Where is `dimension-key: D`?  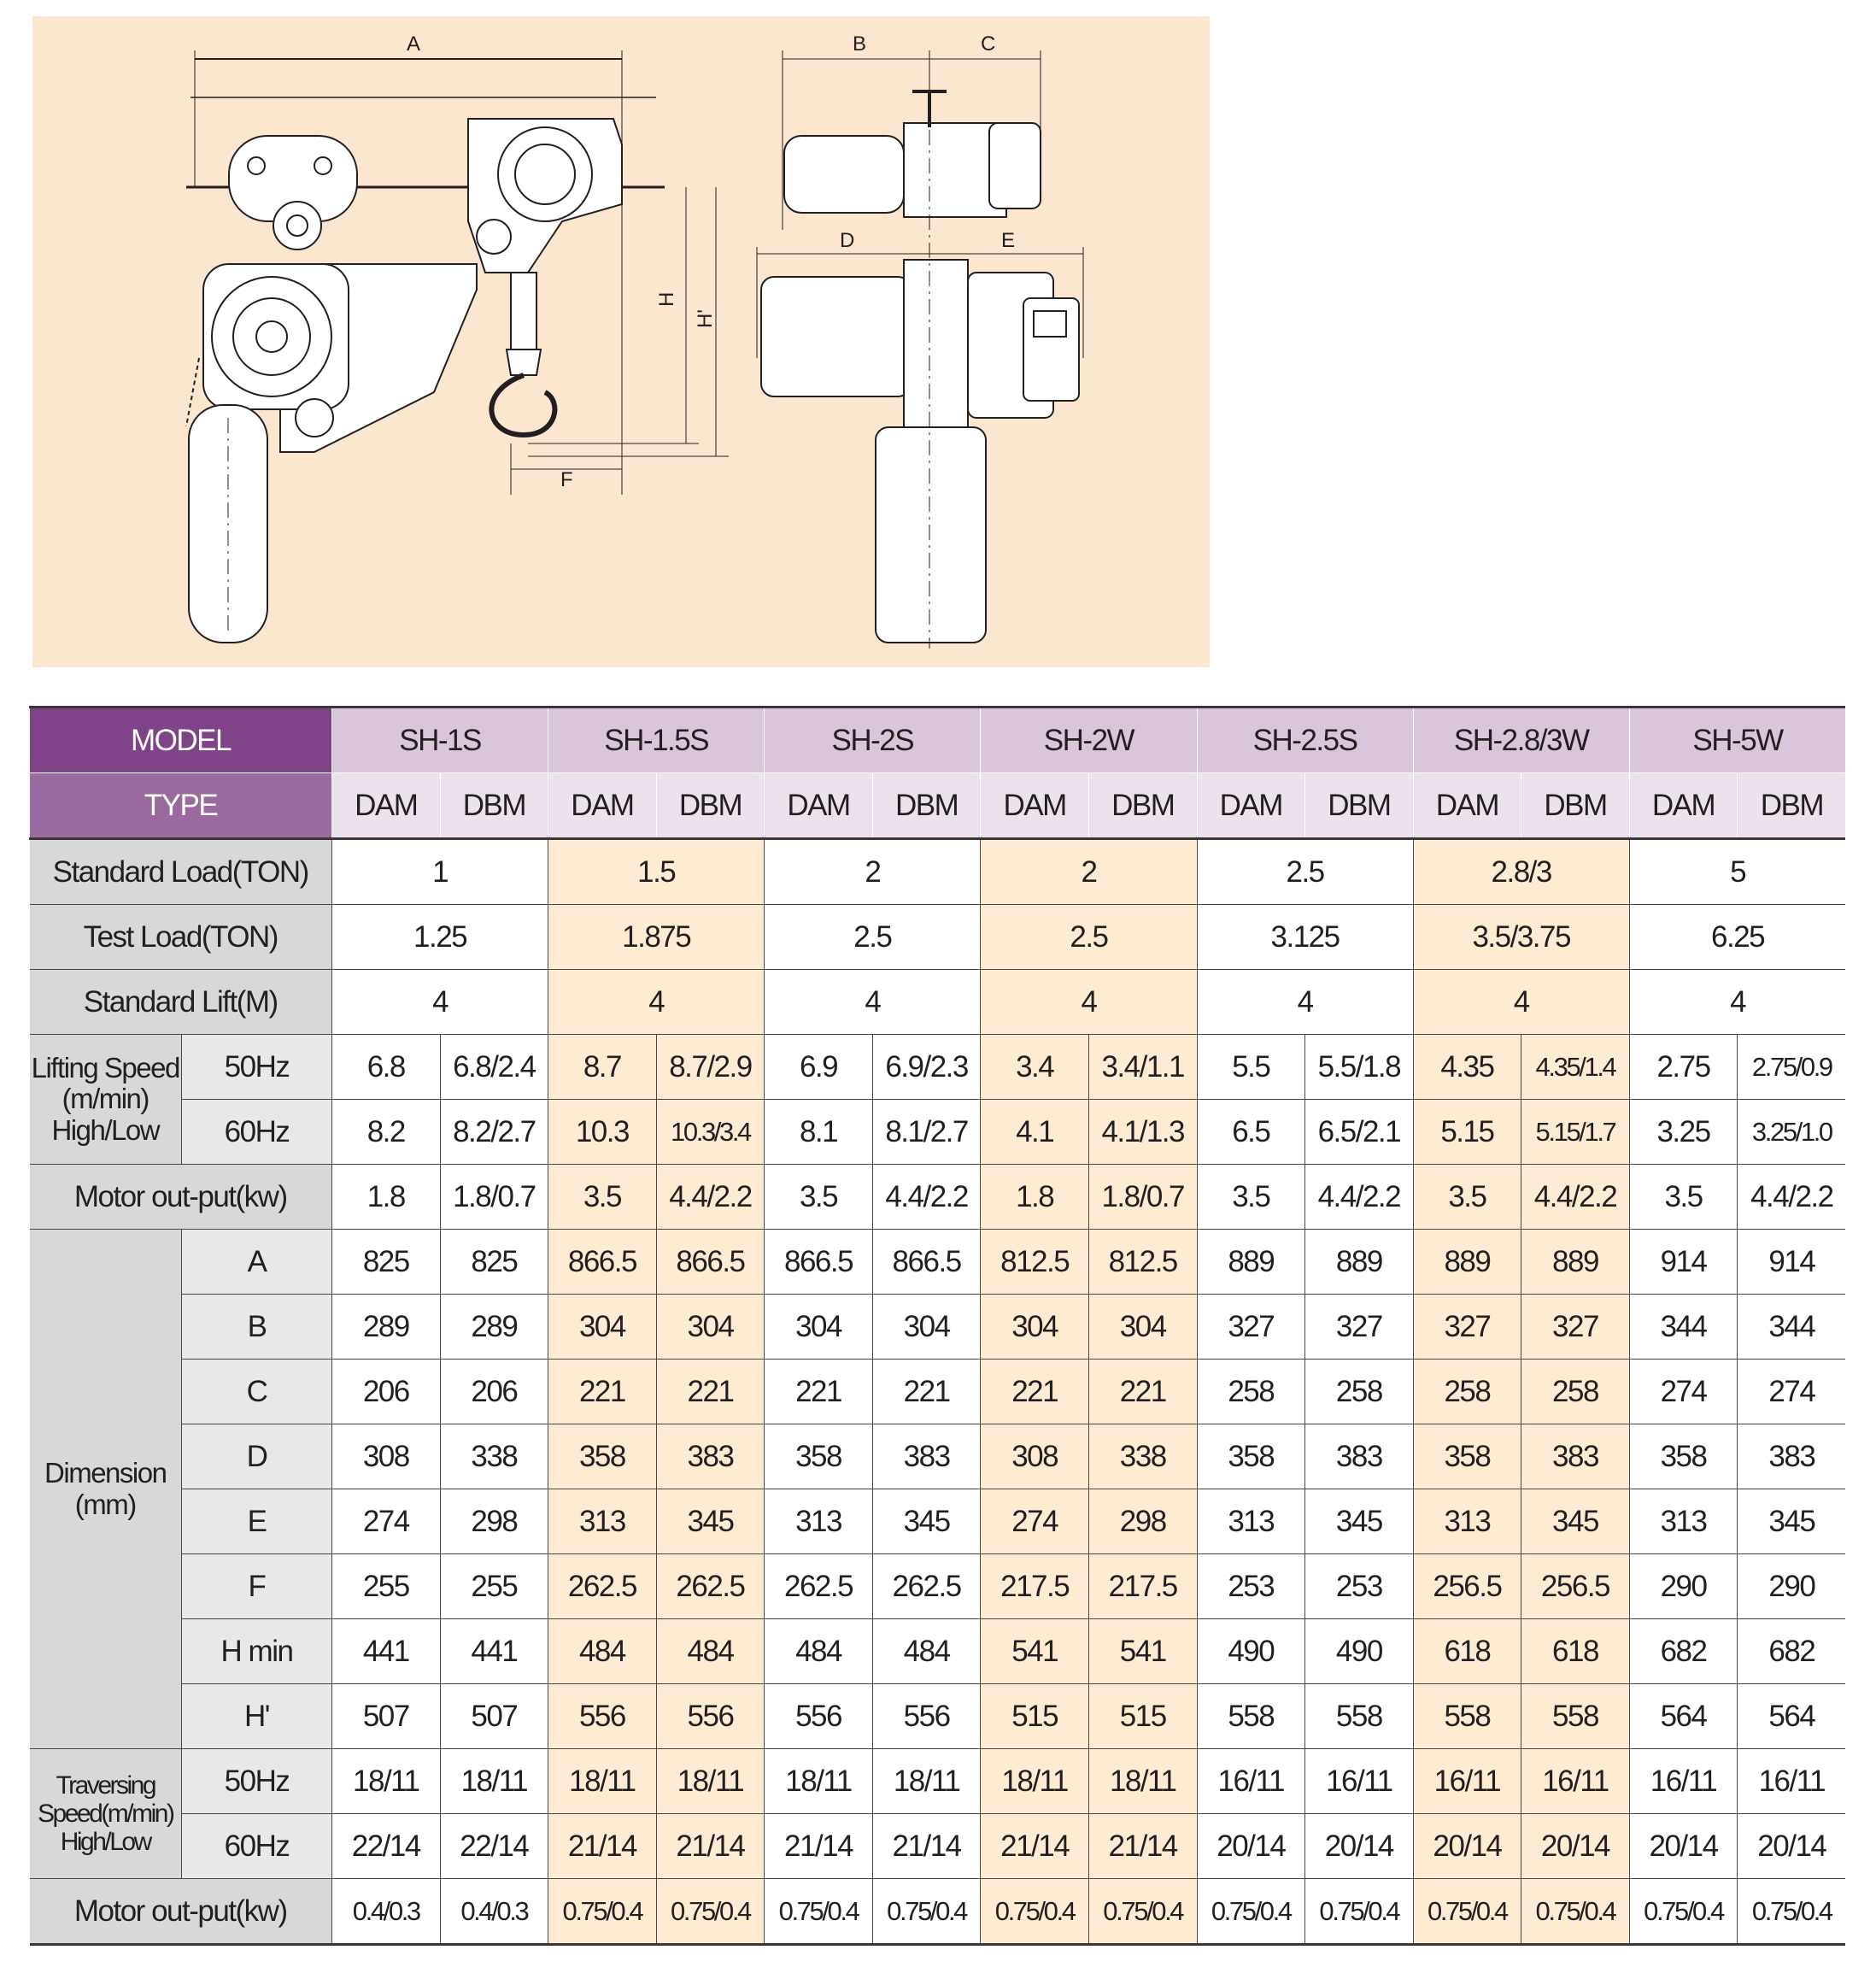
dimension-key: D is located at coordinates (256, 1456).